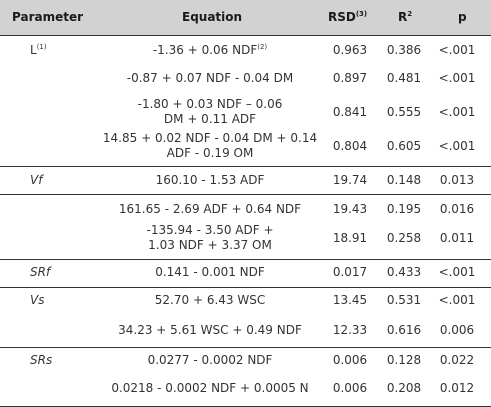  Describe the element at coordinates (457, 330) in the screenshot. I see `p-cell: 0.006` at that location.